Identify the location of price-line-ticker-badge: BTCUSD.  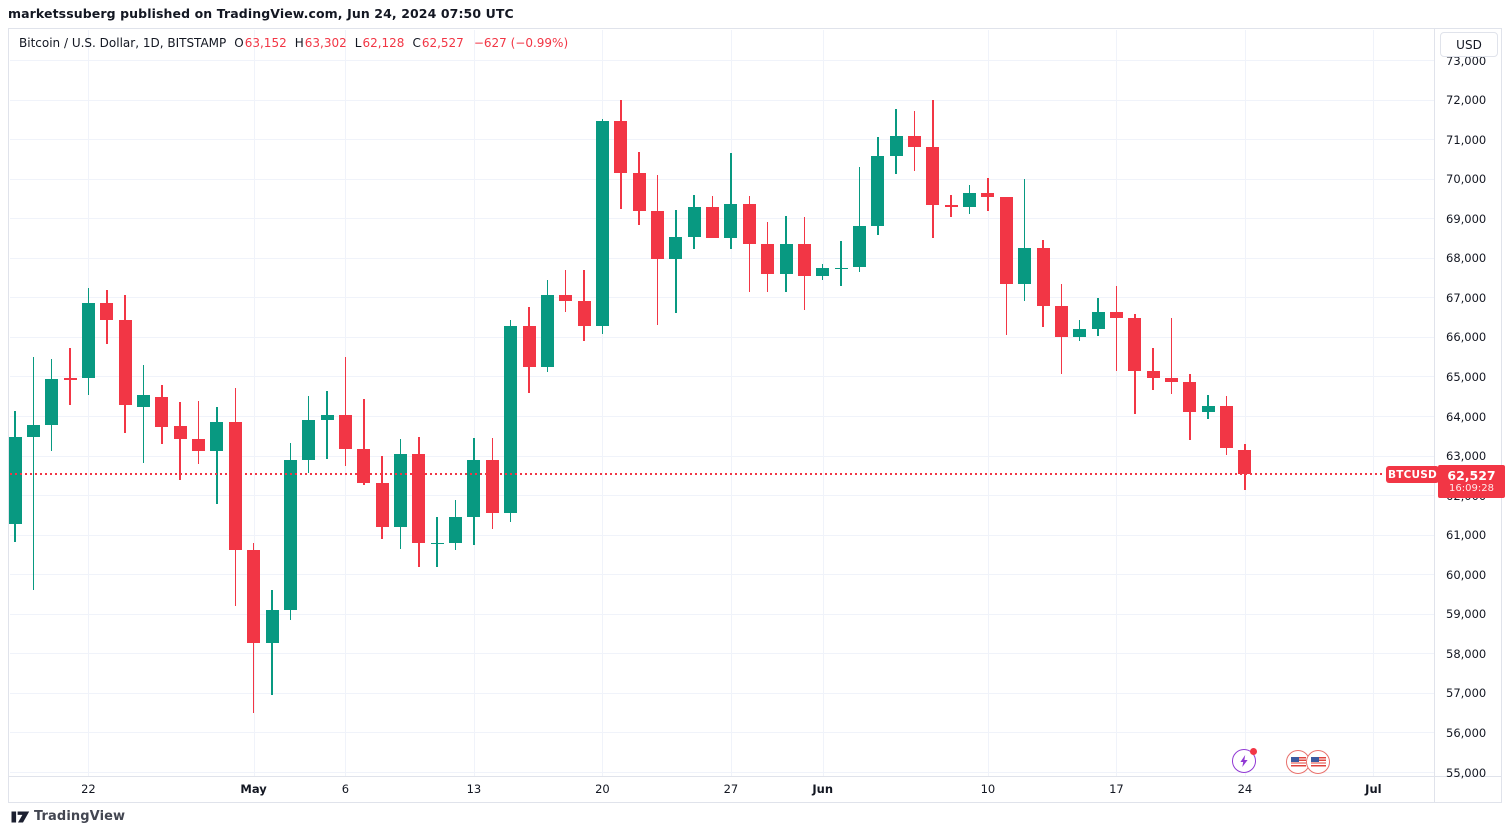
(1412, 474).